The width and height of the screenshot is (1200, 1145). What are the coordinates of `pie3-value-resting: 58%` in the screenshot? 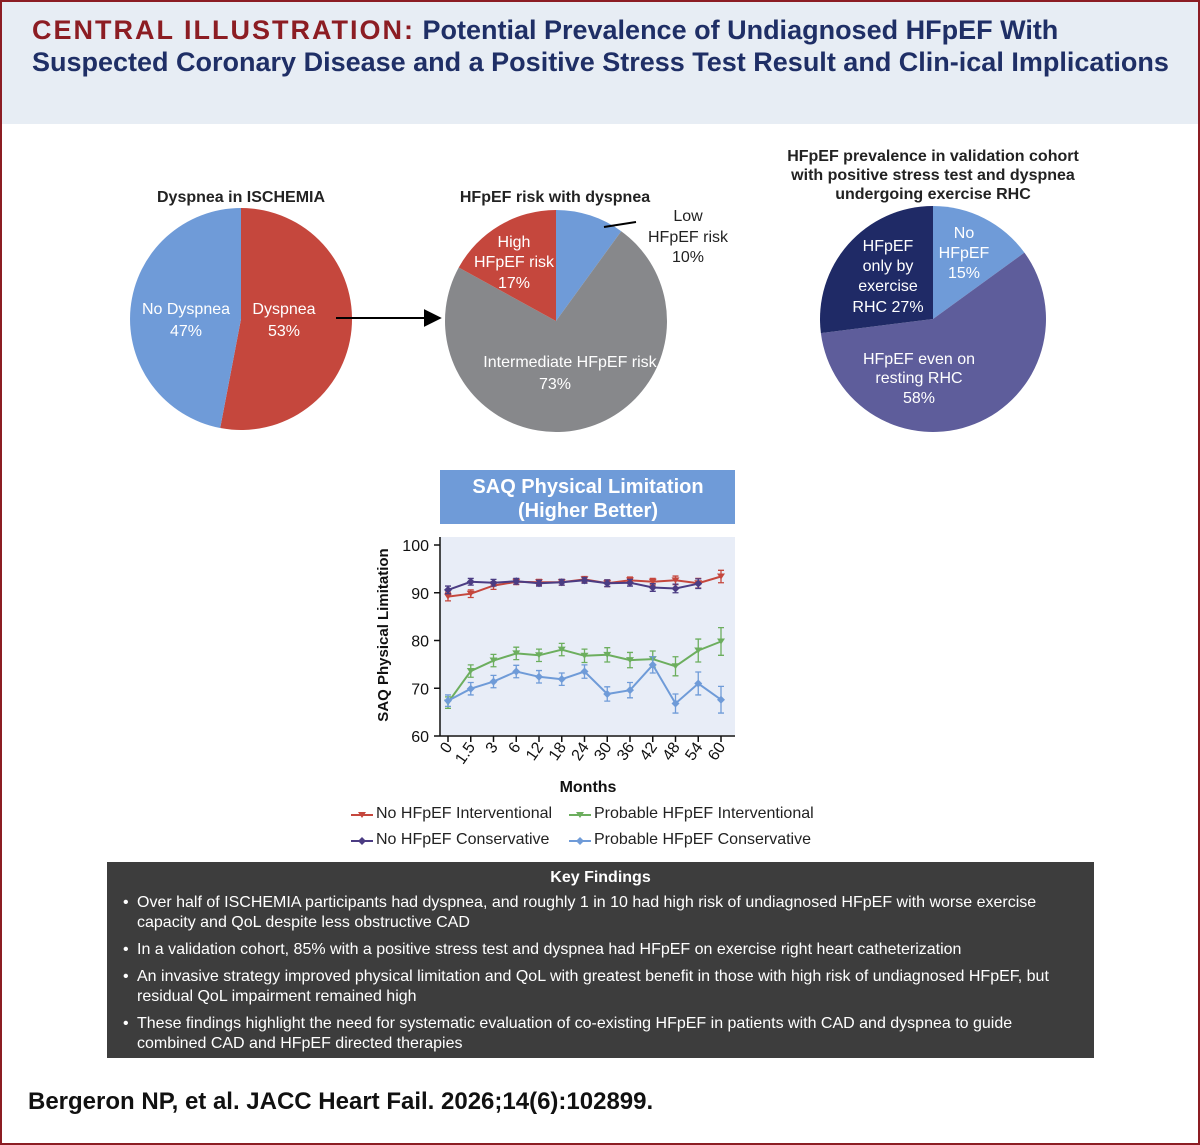 It's located at (919, 398).